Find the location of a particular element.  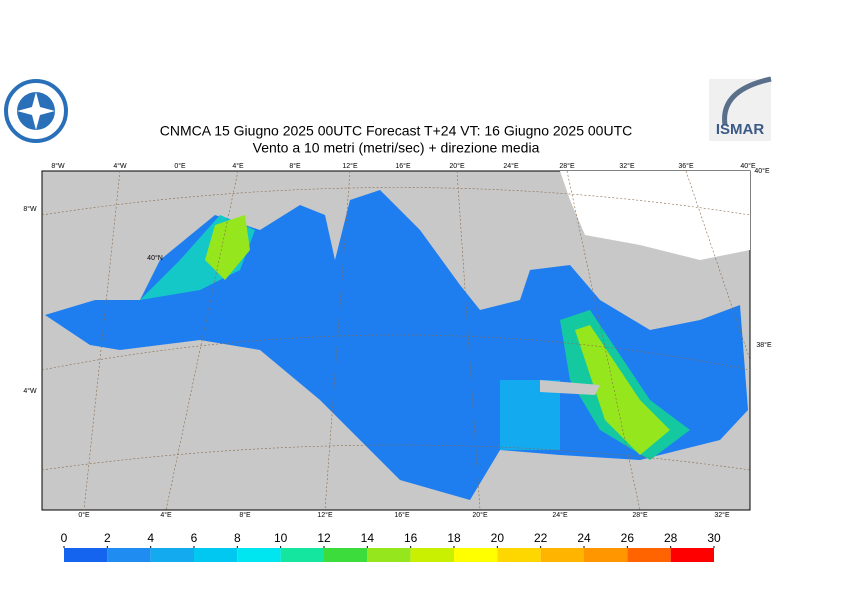

tick-label: 6 is located at coordinates (194, 538).